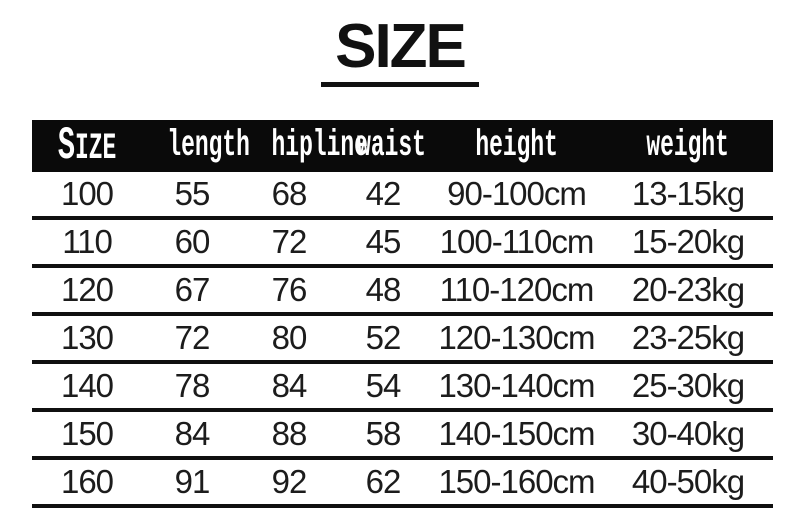  Describe the element at coordinates (383, 196) in the screenshot. I see `cell-waist: 42` at that location.